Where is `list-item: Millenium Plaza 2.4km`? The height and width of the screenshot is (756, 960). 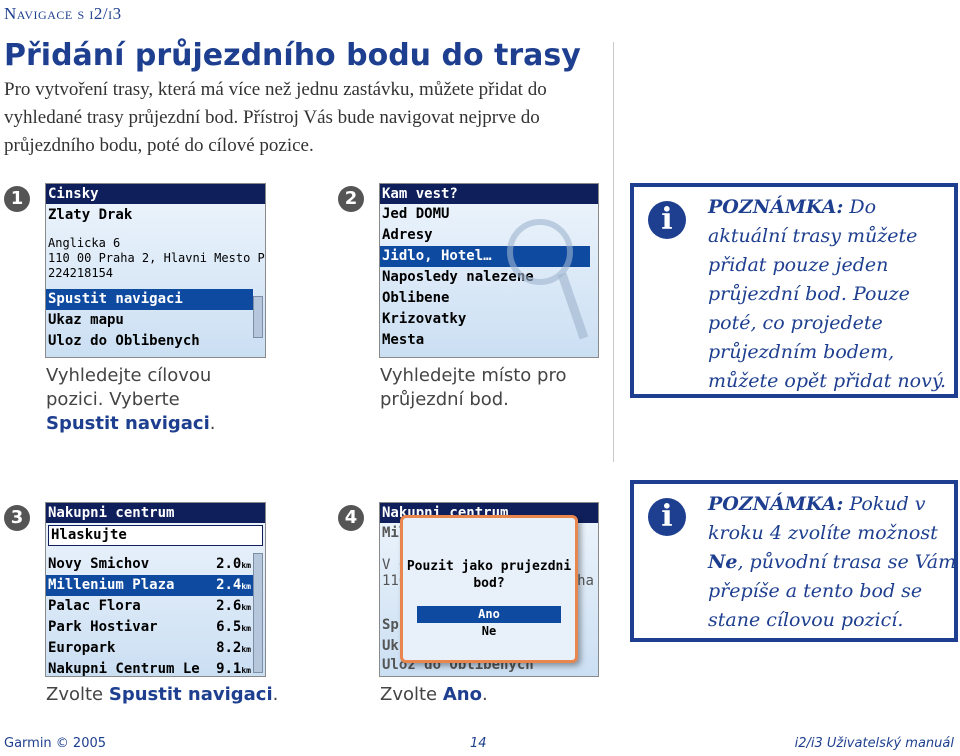
list-item: Millenium Plaza 2.4km is located at coordinates (150, 585).